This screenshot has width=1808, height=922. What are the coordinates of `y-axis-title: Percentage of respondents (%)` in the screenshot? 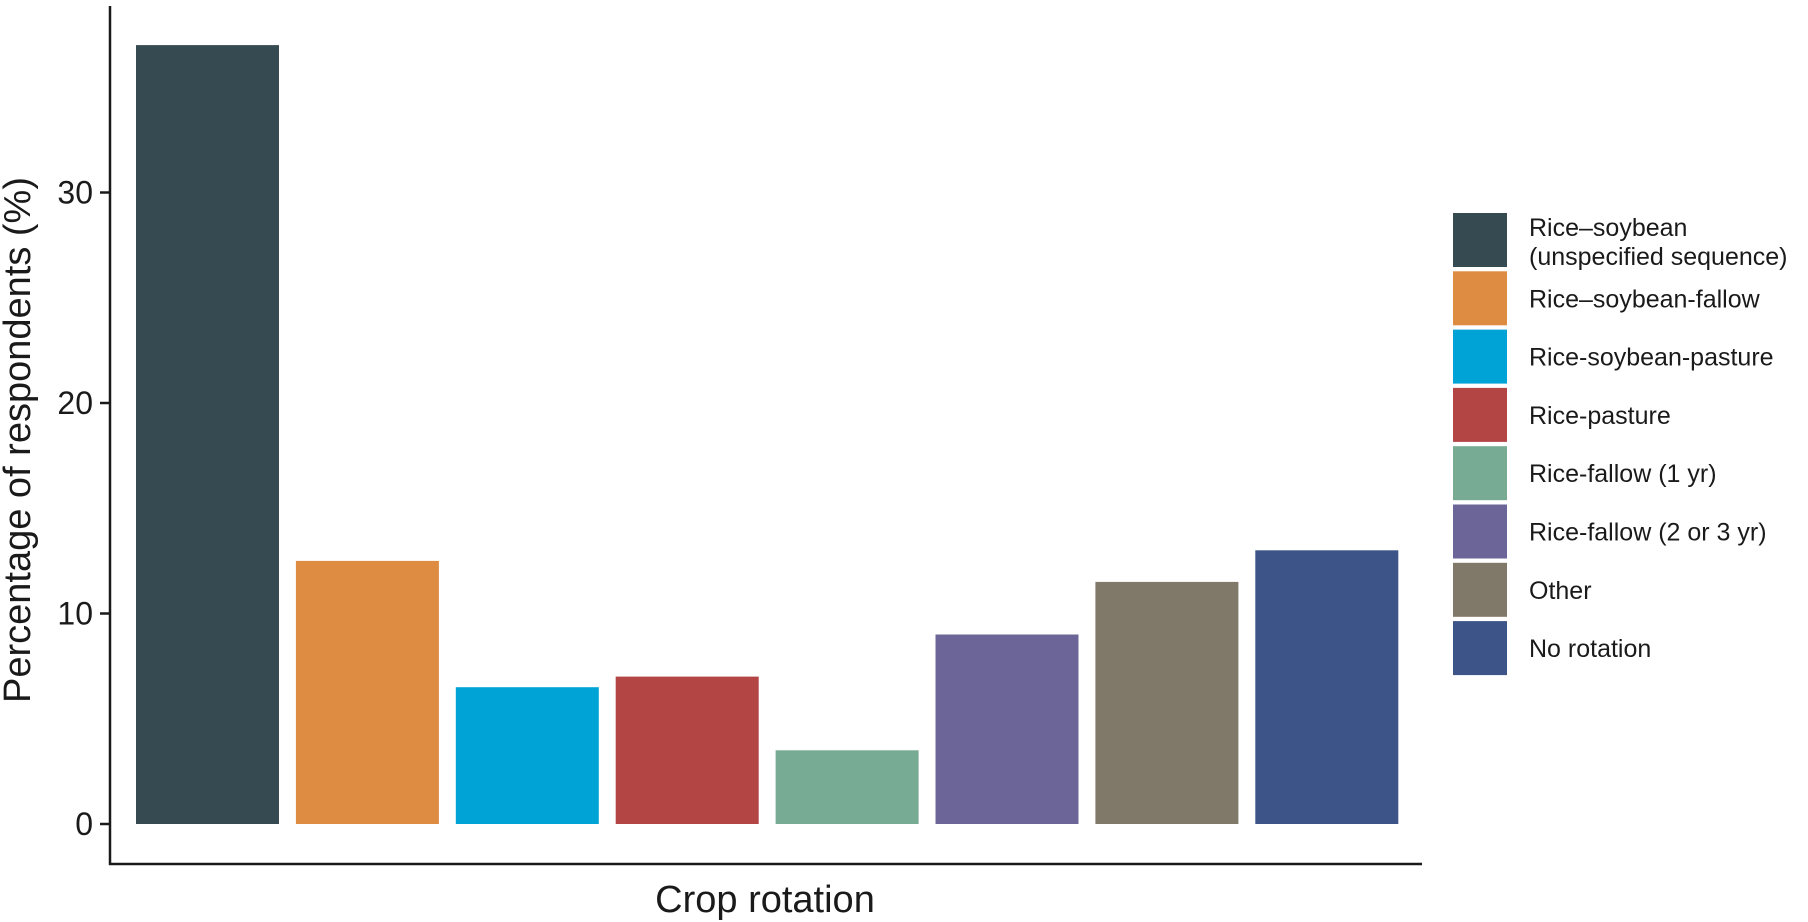 It's located at (19, 440).